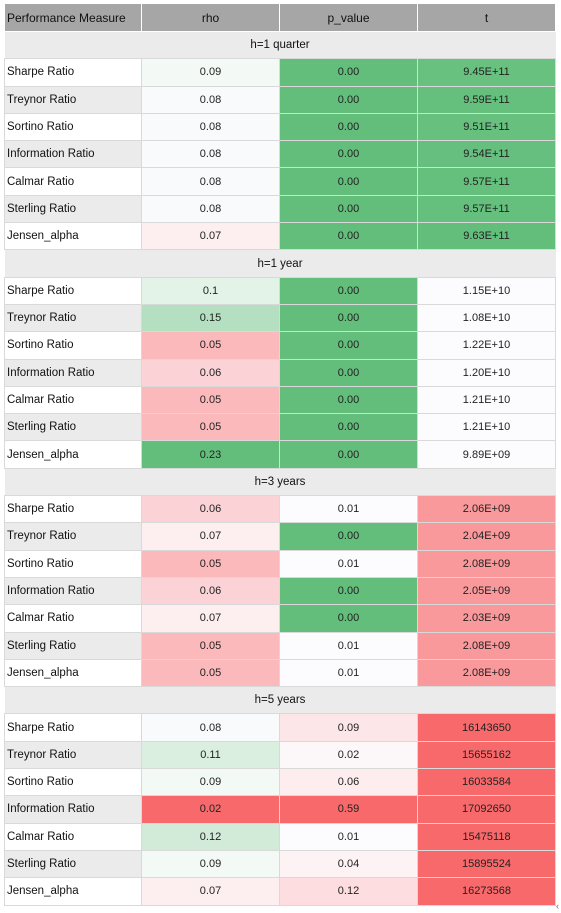 The width and height of the screenshot is (561, 913). Describe the element at coordinates (487, 809) in the screenshot. I see `t-cell: 17092650` at that location.